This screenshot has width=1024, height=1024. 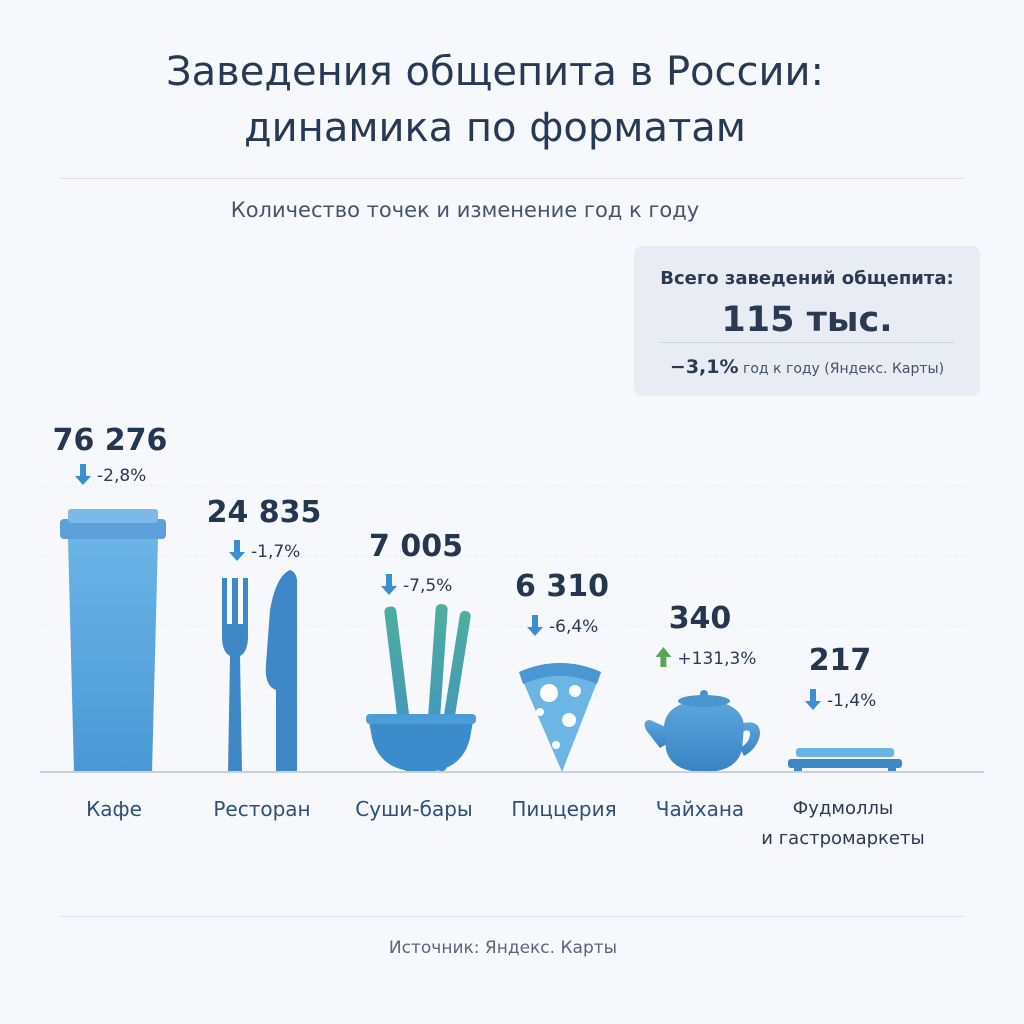 I want to click on chart-title-line-1: Заведения общепита в России:, so click(x=495, y=72).